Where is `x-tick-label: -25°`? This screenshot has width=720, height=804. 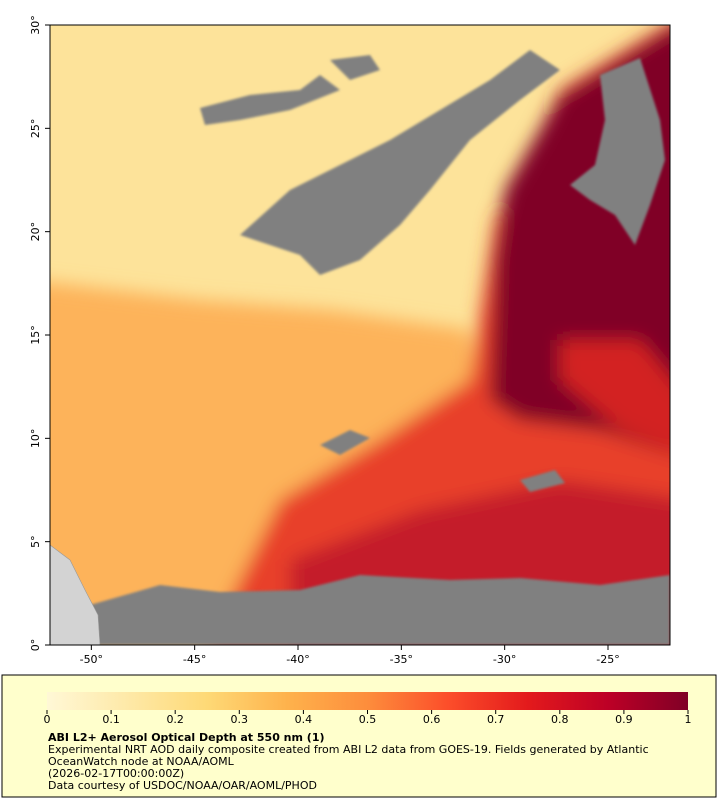
x-tick-label: -25° is located at coordinates (607, 659).